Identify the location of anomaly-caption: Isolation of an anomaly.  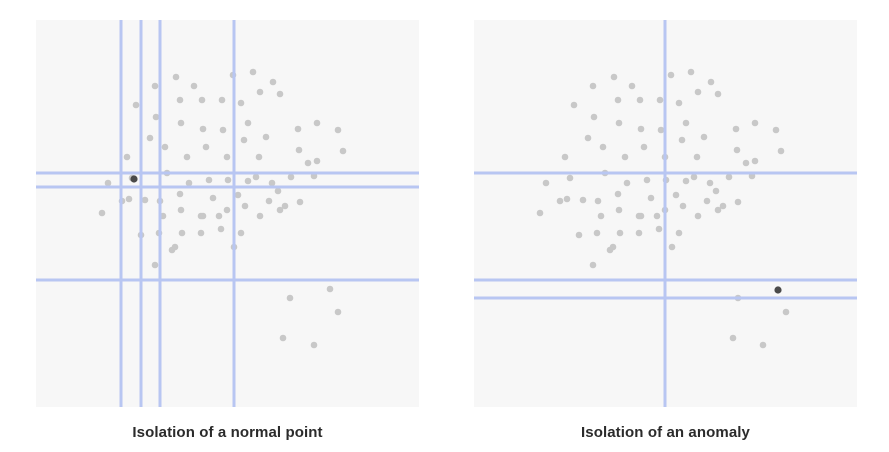
(665, 432).